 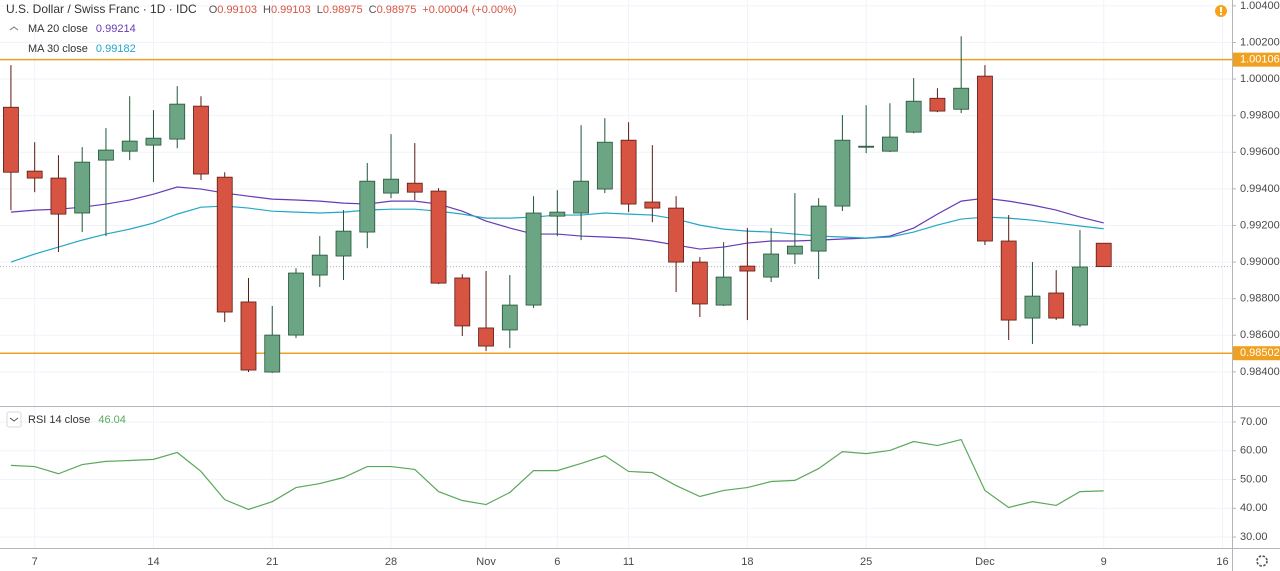 What do you see at coordinates (1254, 537) in the screenshot?
I see `y-tick-label: 30.00` at bounding box center [1254, 537].